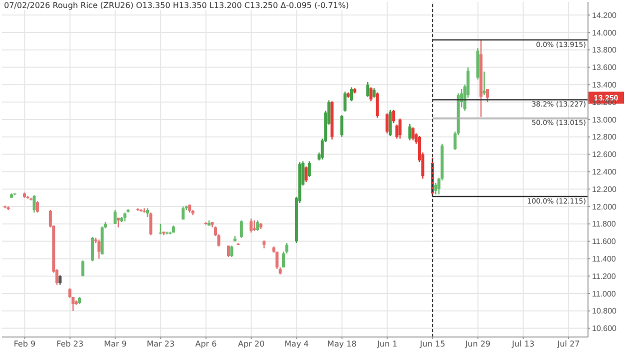 This screenshot has width=626, height=349. I want to click on y-tick-label: 11.000, so click(604, 293).